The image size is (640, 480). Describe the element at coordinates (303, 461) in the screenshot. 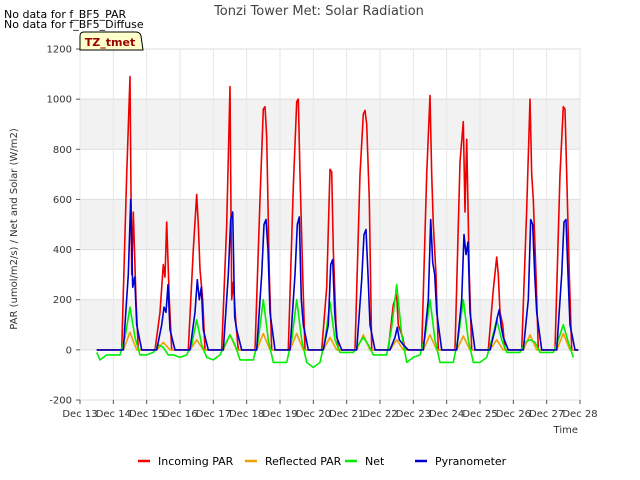

I see `legend-label: Reflected PAR` at that location.